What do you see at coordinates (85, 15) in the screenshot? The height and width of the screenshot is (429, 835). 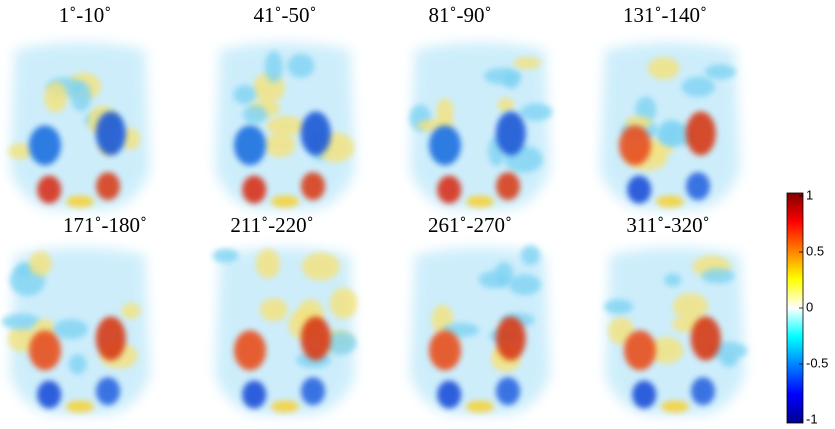 I see `panel-label: 1˚-10˚` at bounding box center [85, 15].